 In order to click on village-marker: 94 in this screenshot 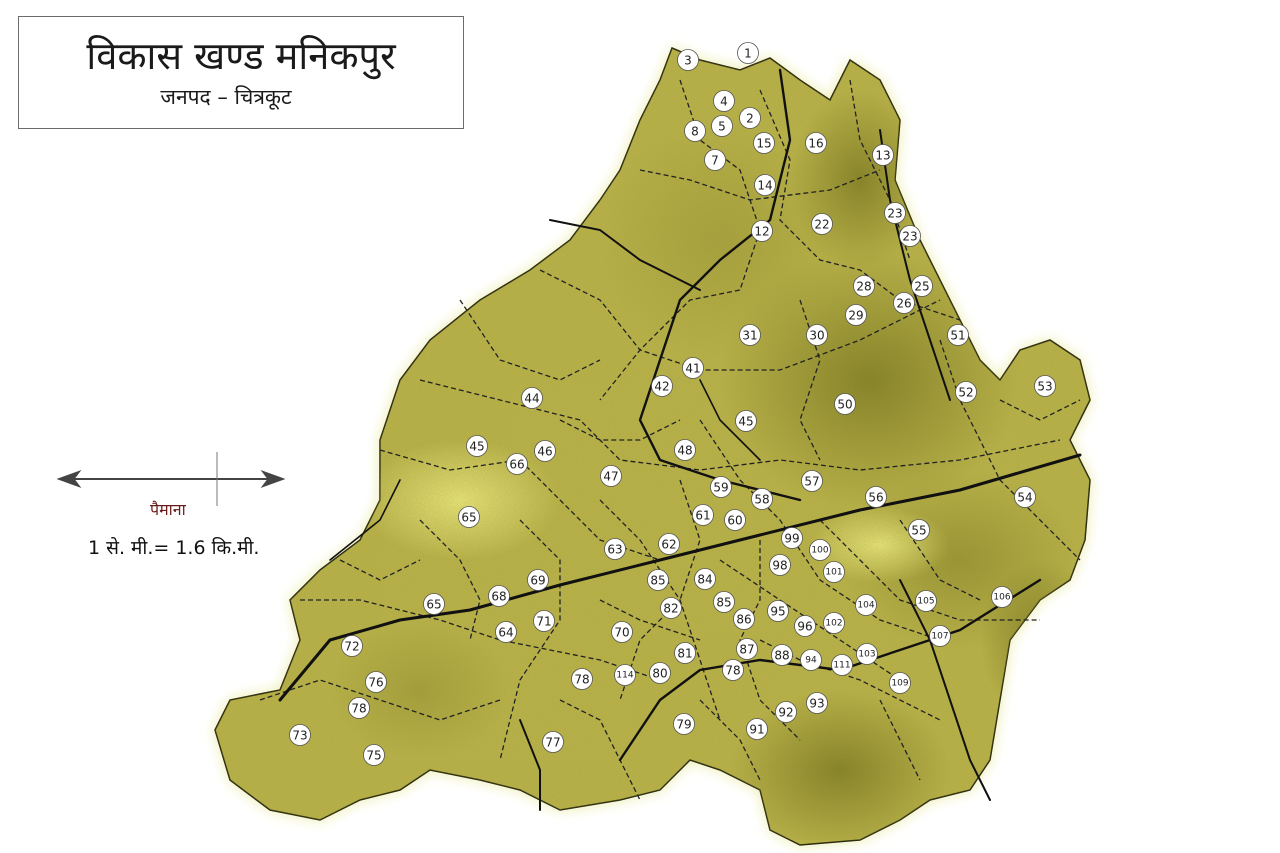, I will do `click(811, 660)`.